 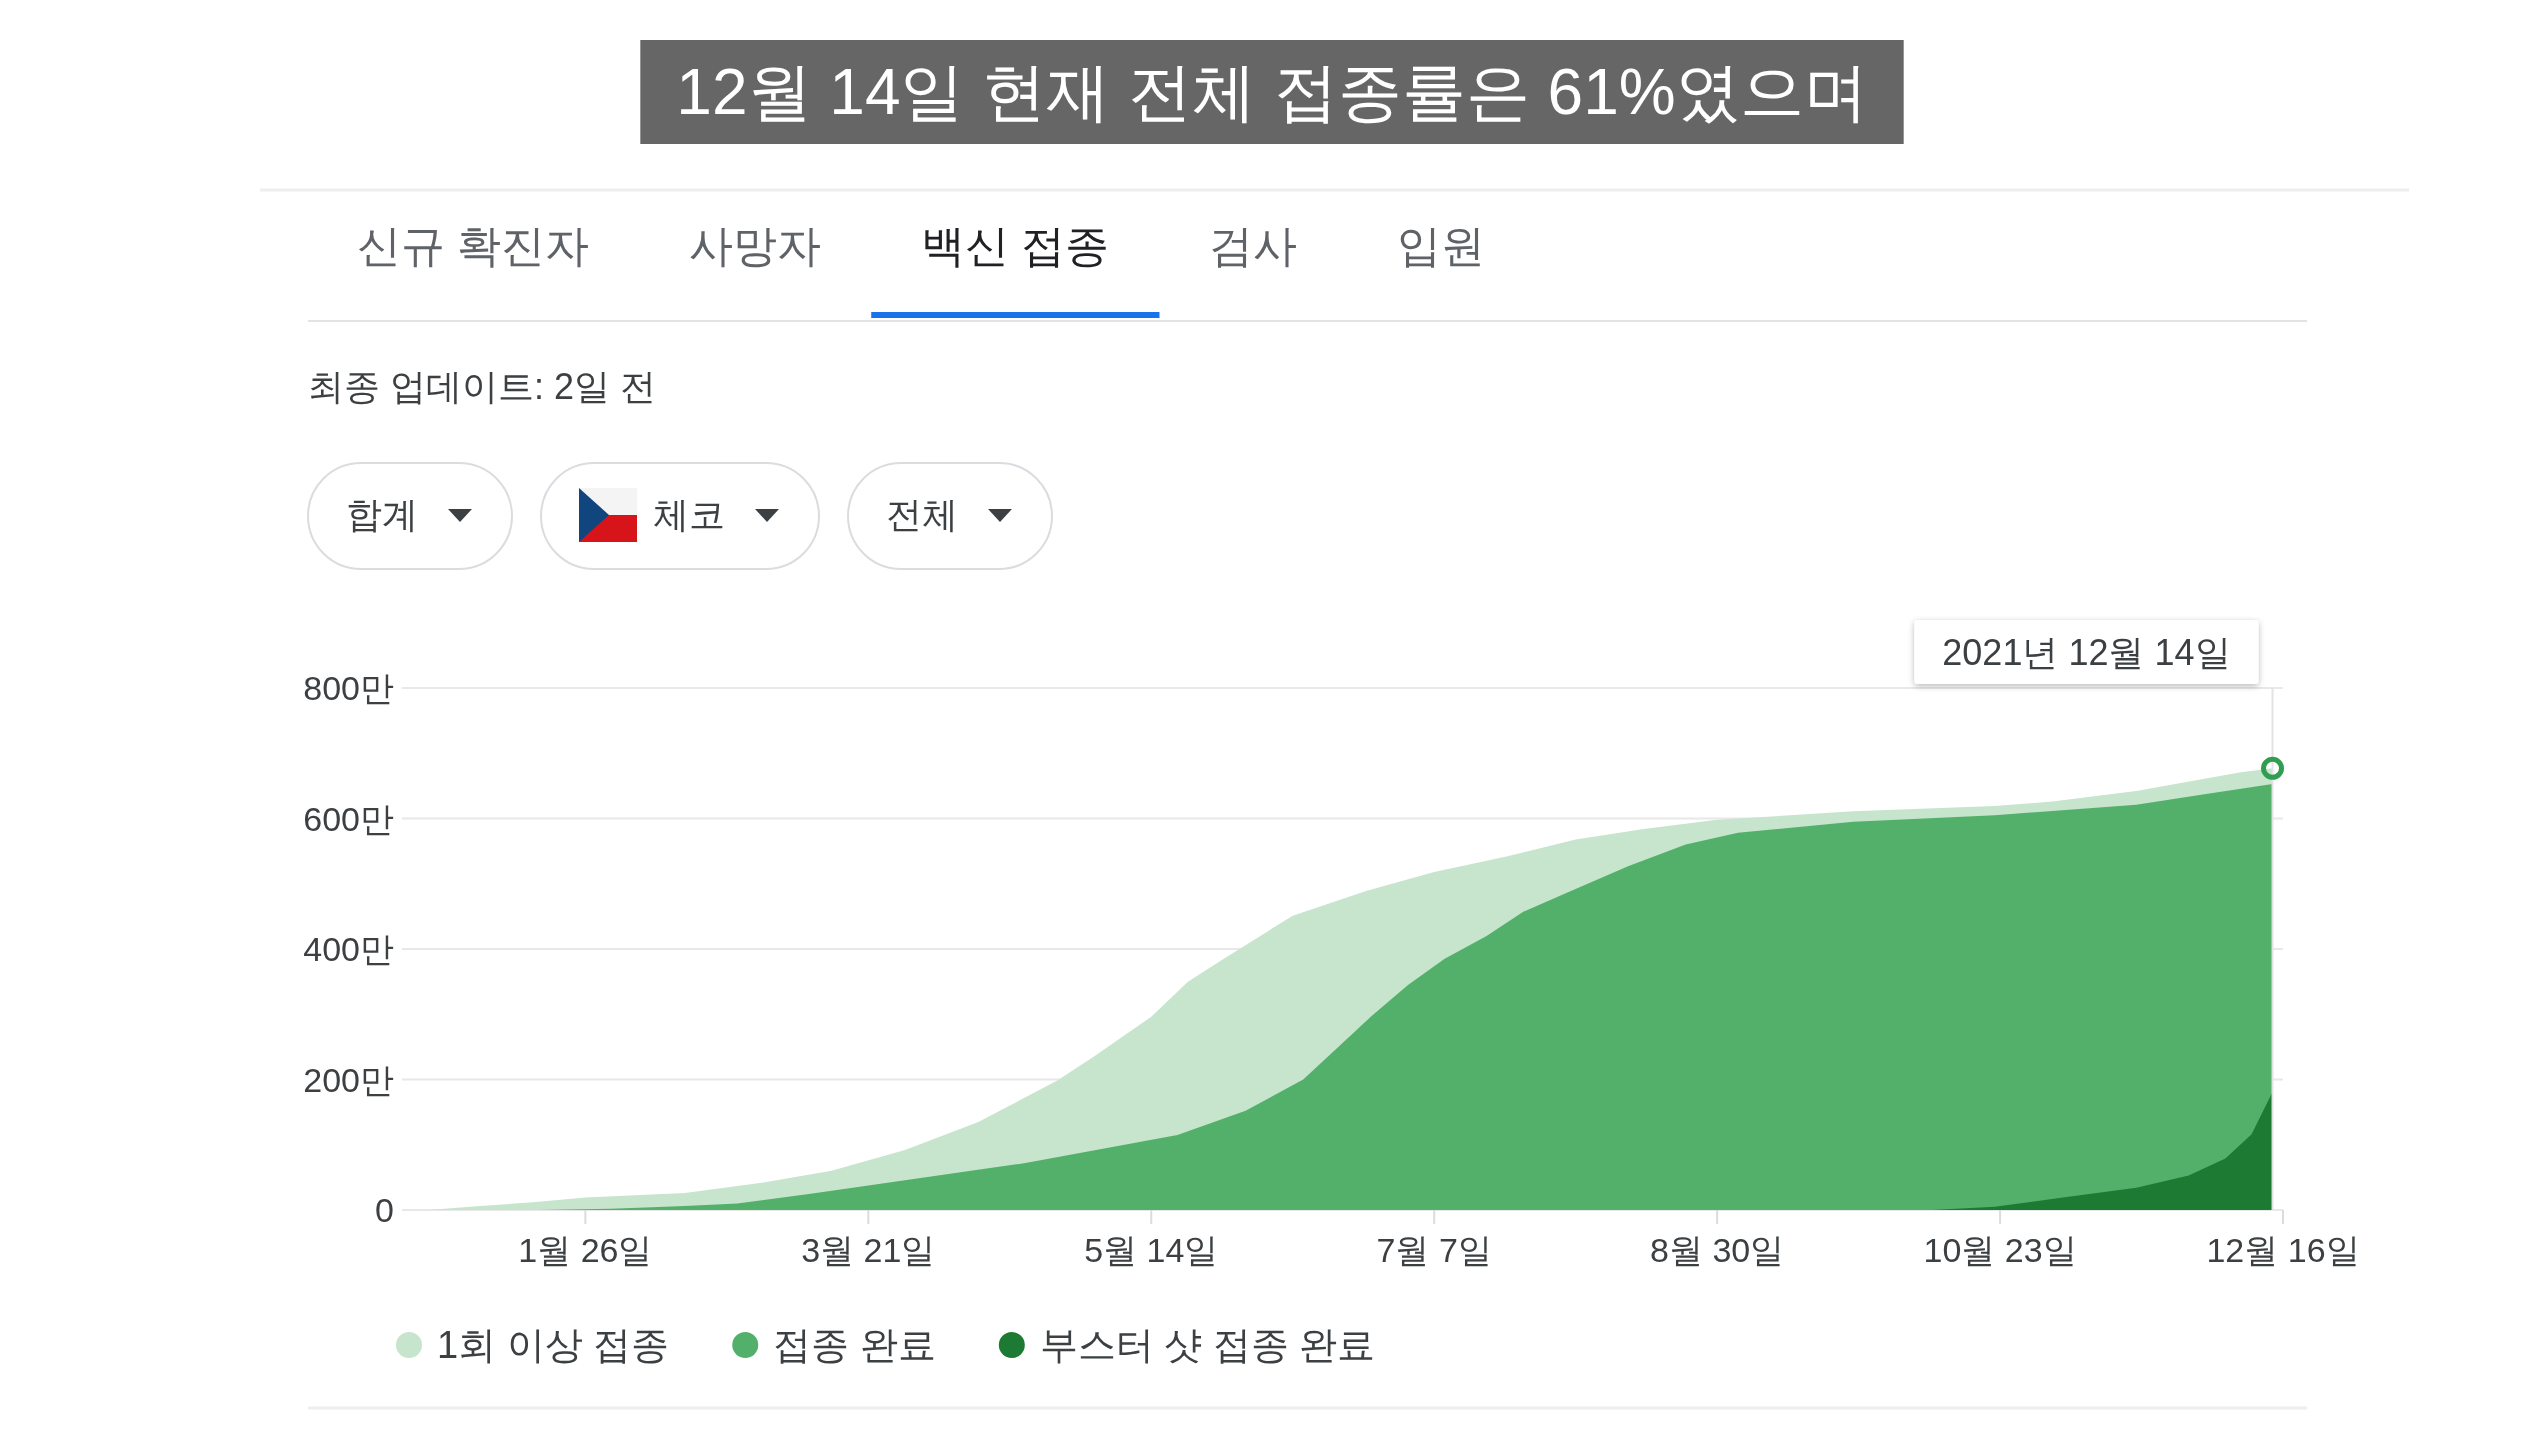 What do you see at coordinates (410, 516) in the screenshot?
I see `dropdown: 합계` at bounding box center [410, 516].